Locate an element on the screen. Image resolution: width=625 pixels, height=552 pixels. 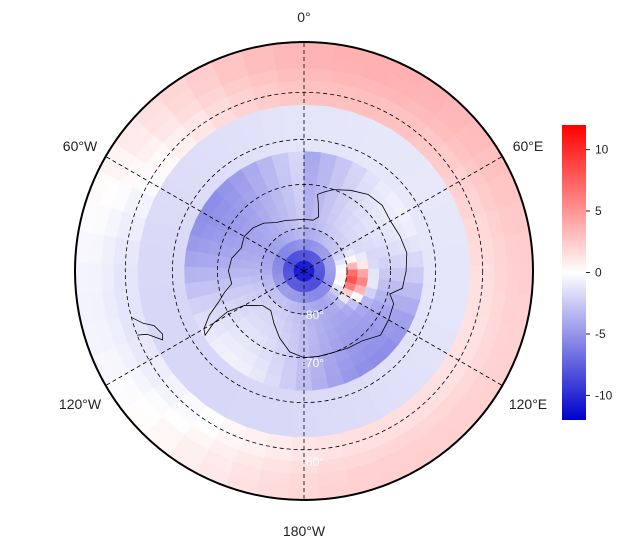
lat-label-80: -80° is located at coordinates (313, 315).